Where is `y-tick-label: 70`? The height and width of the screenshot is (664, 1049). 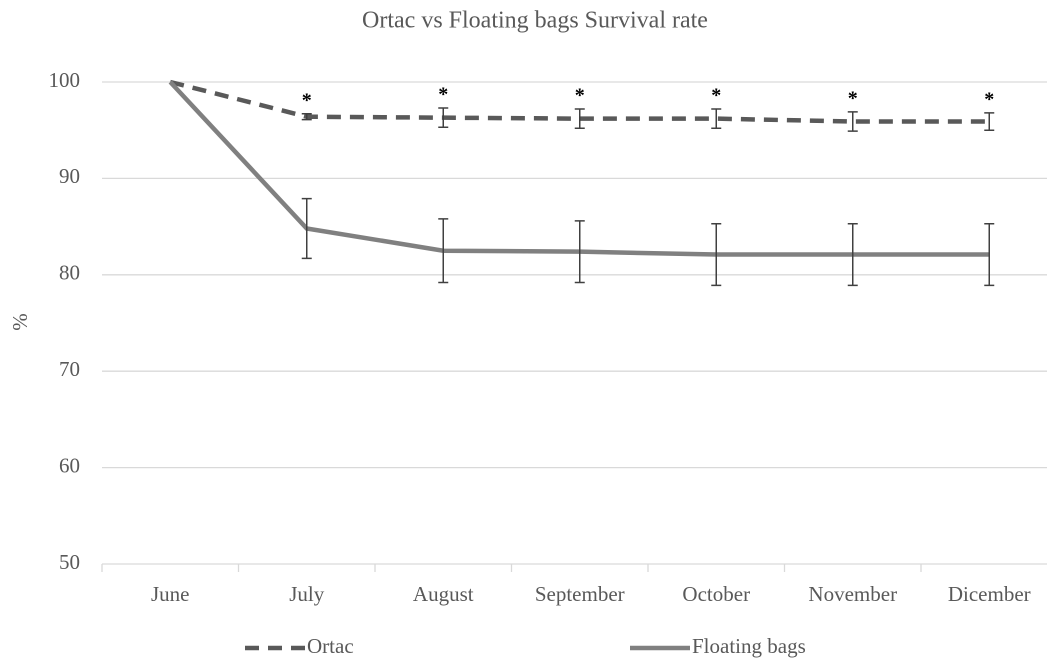
y-tick-label: 70 is located at coordinates (69, 369).